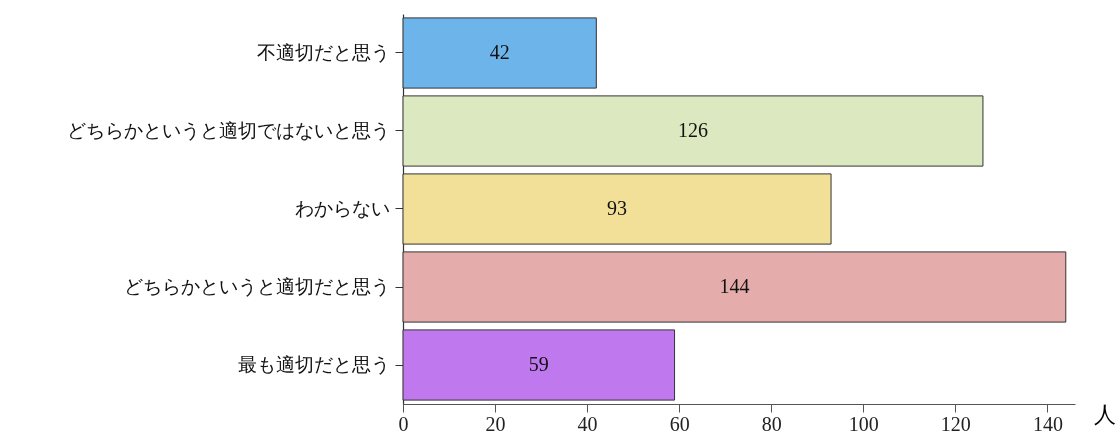 Image resolution: width=1118 pixels, height=435 pixels. Describe the element at coordinates (587, 423) in the screenshot. I see `x-tick-label: 40` at that location.